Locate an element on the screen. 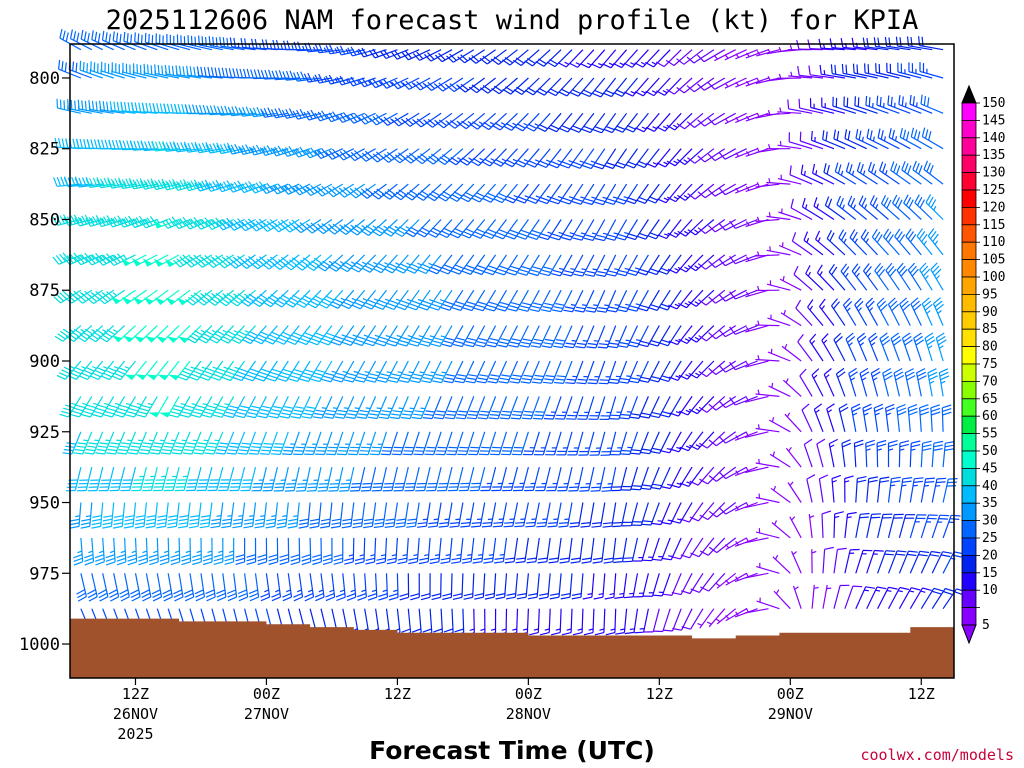 The height and width of the screenshot is (768, 1024). y-tick-label: 850 is located at coordinates (44, 220).